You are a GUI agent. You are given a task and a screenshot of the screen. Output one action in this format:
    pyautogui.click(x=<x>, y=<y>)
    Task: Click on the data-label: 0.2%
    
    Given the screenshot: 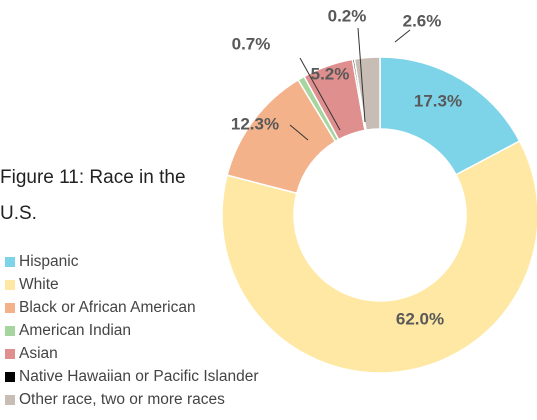 What is the action you would take?
    pyautogui.click(x=347, y=15)
    